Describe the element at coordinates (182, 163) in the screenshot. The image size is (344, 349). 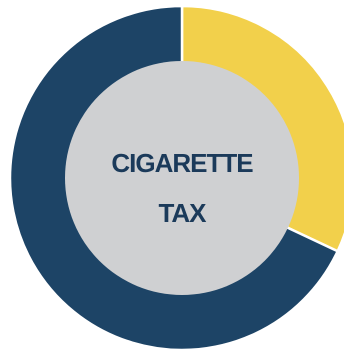
I see `center-label-line1: CIGARETTE` at that location.